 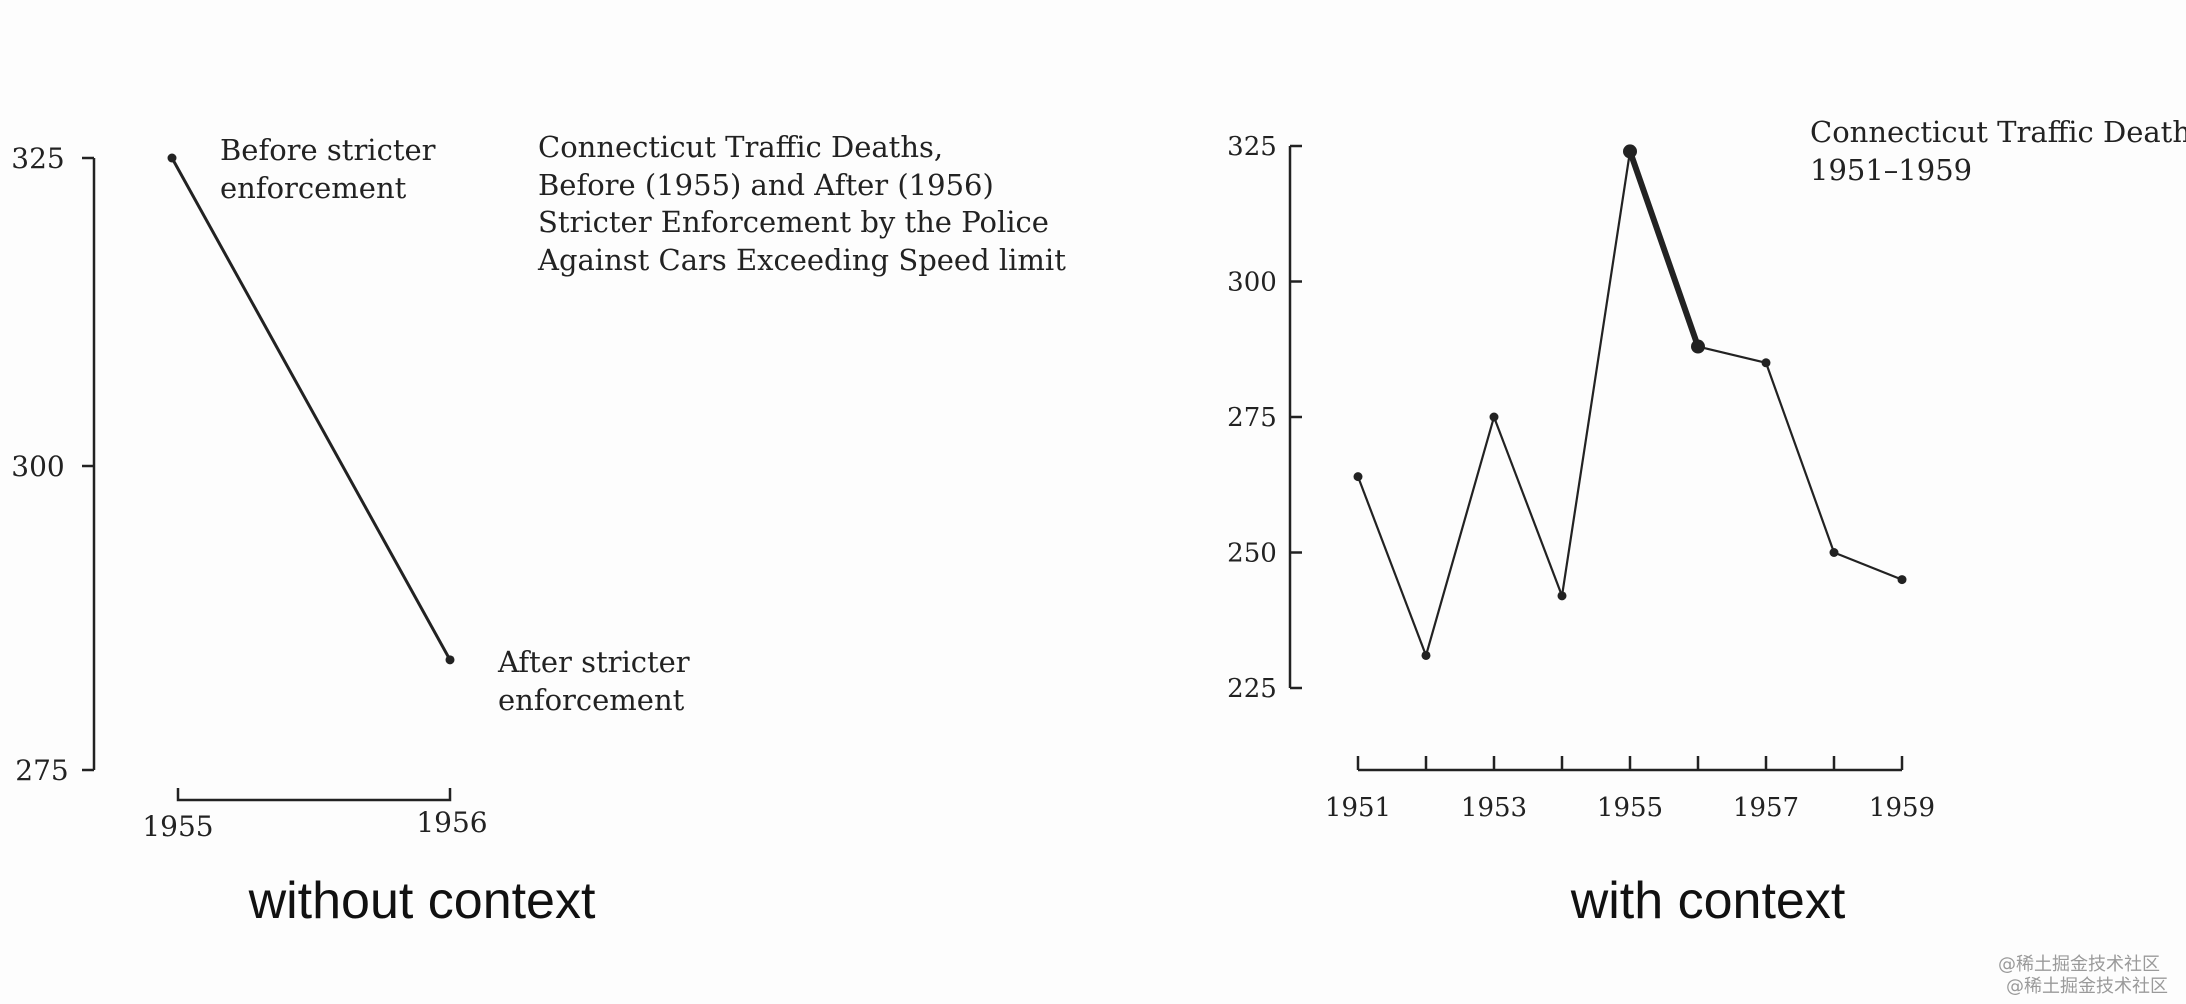 I want to click on right-y-tick-label: 225, so click(x=1252, y=689).